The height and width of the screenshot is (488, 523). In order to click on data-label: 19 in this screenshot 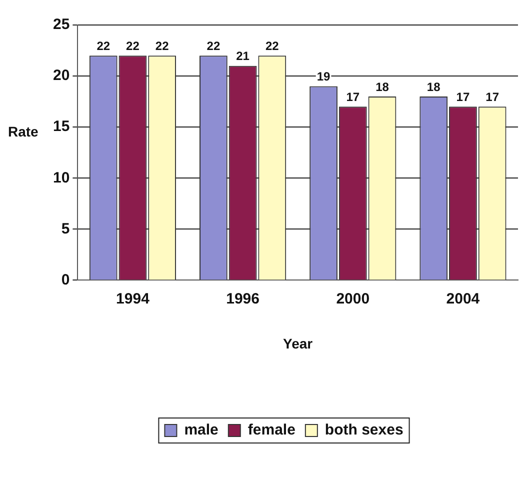, I will do `click(323, 77)`.